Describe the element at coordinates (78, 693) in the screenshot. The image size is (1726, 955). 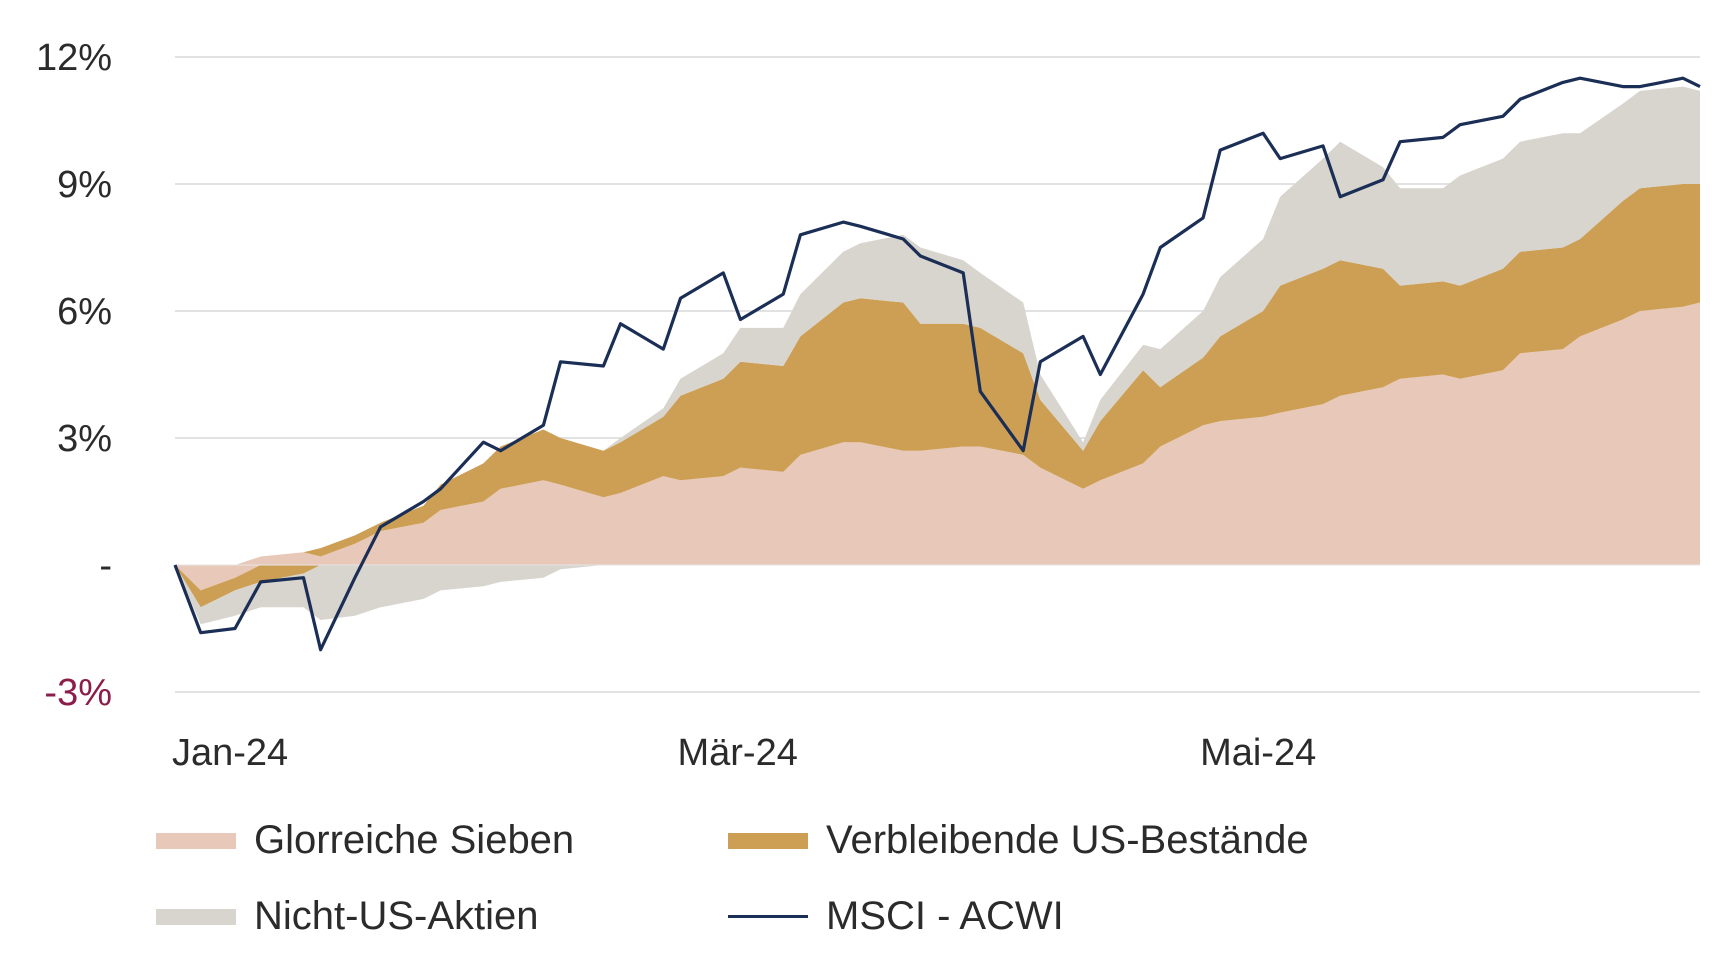
I see `y-tick-label: -3%` at that location.